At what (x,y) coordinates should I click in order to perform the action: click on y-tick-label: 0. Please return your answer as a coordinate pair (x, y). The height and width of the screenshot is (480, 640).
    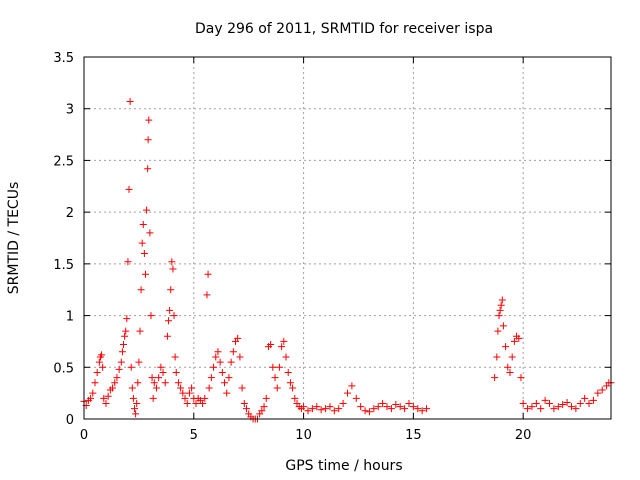
    Looking at the image, I should click on (70, 420).